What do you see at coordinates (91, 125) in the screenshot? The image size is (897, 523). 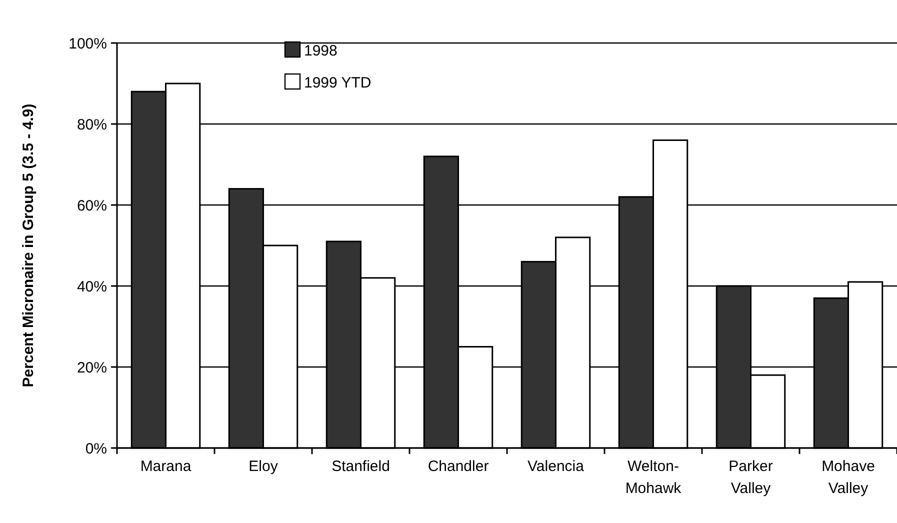 I see `y-tick-label: 80%` at bounding box center [91, 125].